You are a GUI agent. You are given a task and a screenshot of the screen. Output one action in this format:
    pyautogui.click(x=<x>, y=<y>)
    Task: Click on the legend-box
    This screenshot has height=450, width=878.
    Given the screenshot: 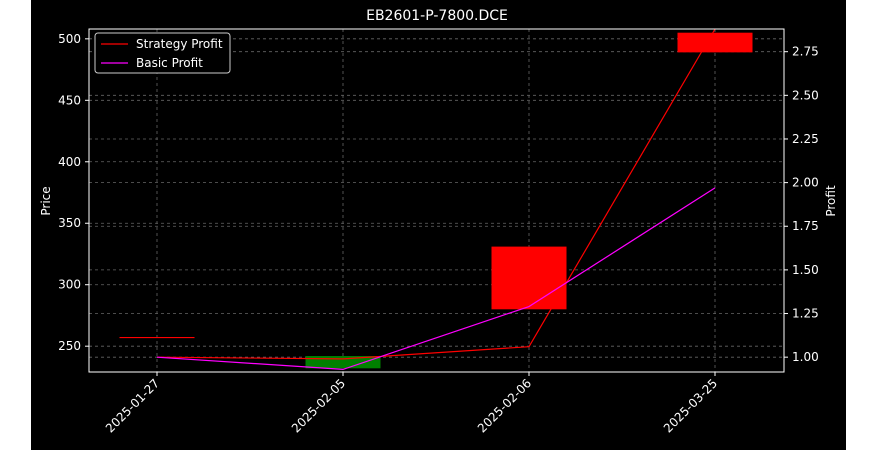 What is the action you would take?
    pyautogui.click(x=162, y=53)
    